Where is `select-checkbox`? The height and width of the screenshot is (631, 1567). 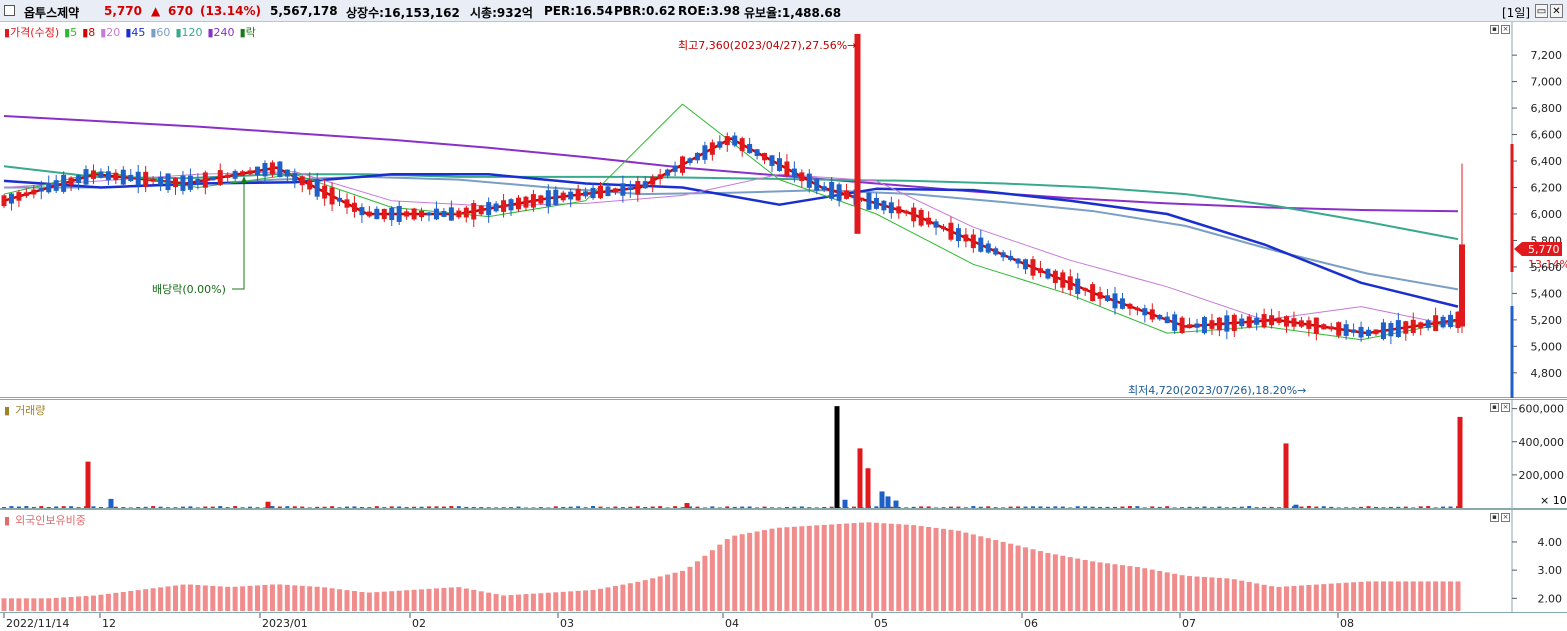 select-checkbox is located at coordinates (9, 10).